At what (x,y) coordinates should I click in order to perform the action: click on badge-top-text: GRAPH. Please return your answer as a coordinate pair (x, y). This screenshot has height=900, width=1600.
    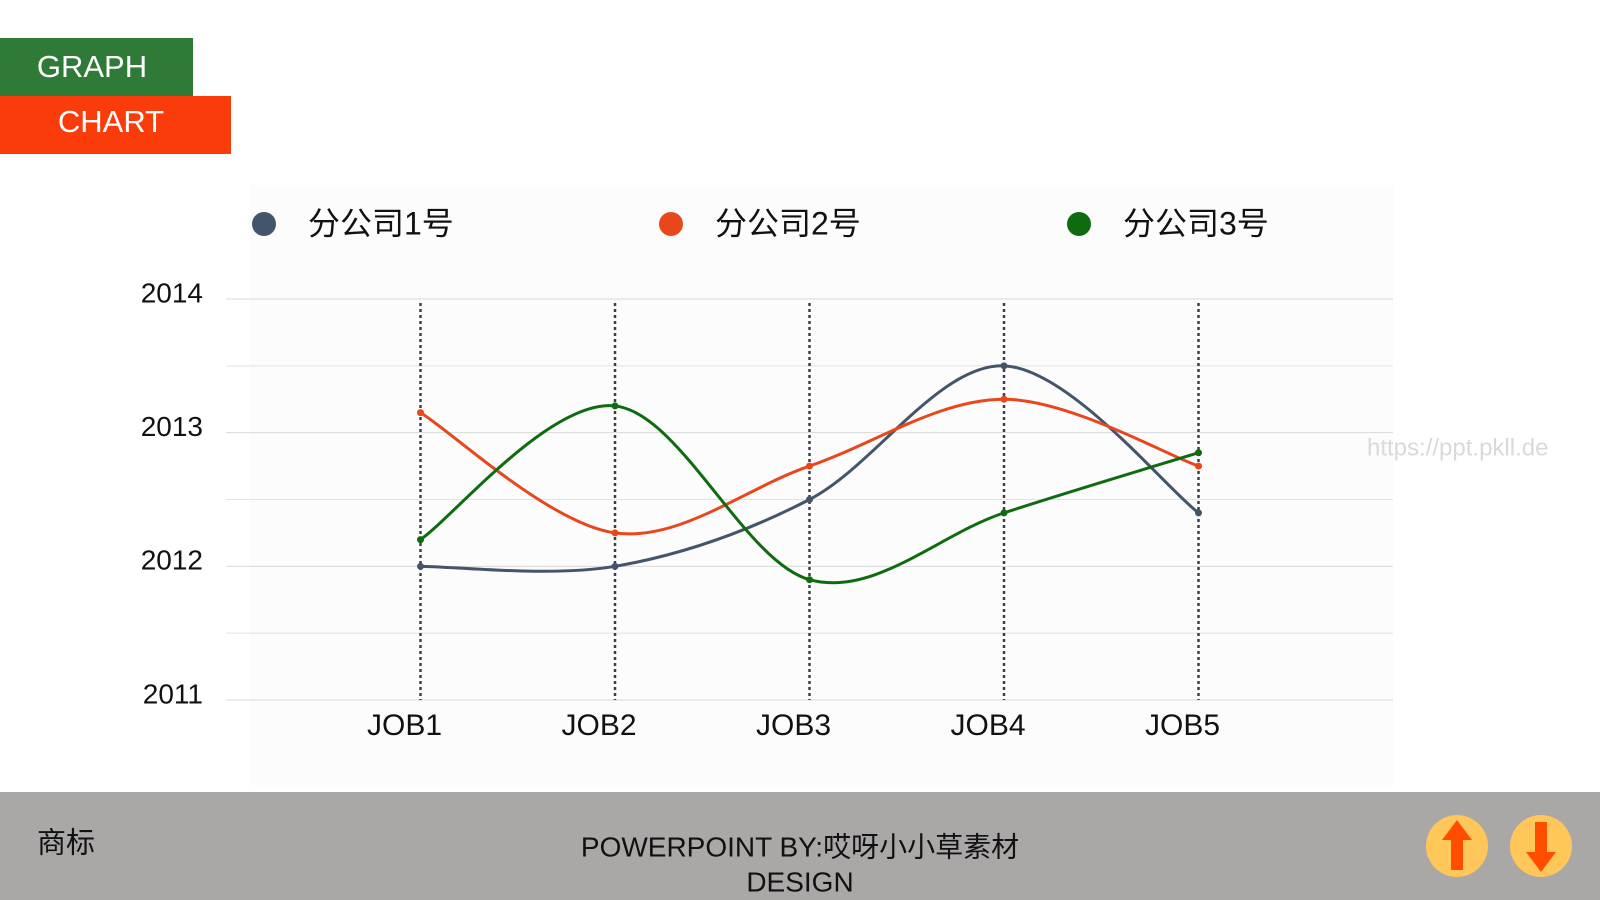
    Looking at the image, I should click on (92, 66).